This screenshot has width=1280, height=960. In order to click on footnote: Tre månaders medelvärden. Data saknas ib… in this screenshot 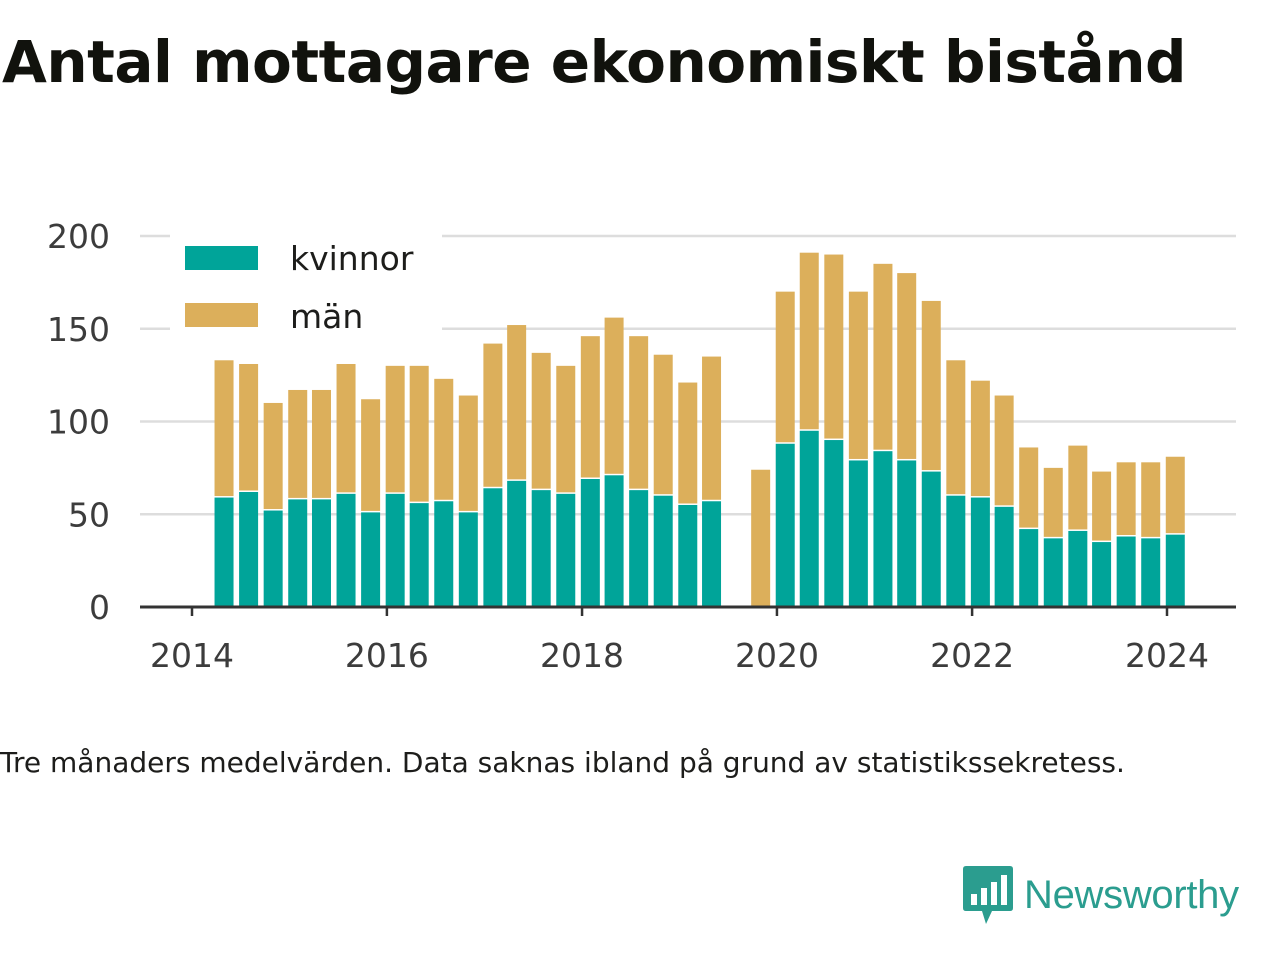, I will do `click(562, 762)`.